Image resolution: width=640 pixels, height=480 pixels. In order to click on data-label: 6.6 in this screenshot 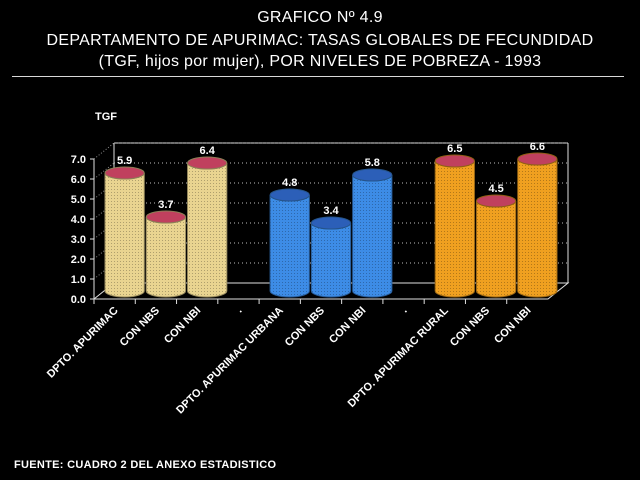, I will do `click(537, 147)`.